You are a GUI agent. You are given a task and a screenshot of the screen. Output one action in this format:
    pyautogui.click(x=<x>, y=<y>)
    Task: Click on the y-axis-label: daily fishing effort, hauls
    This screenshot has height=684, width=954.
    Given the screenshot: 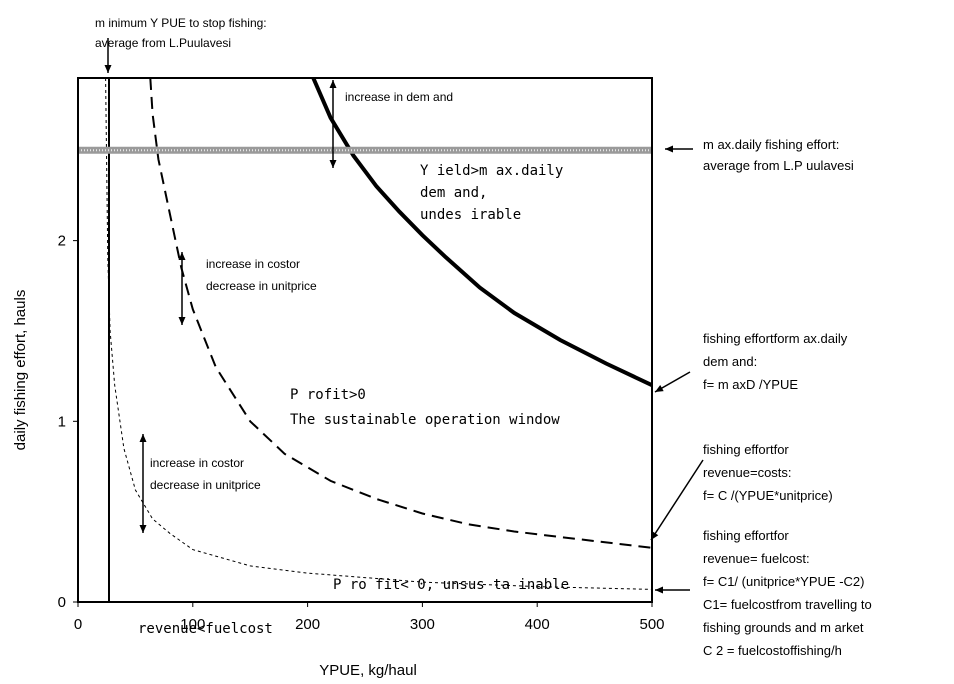 What is the action you would take?
    pyautogui.click(x=20, y=370)
    